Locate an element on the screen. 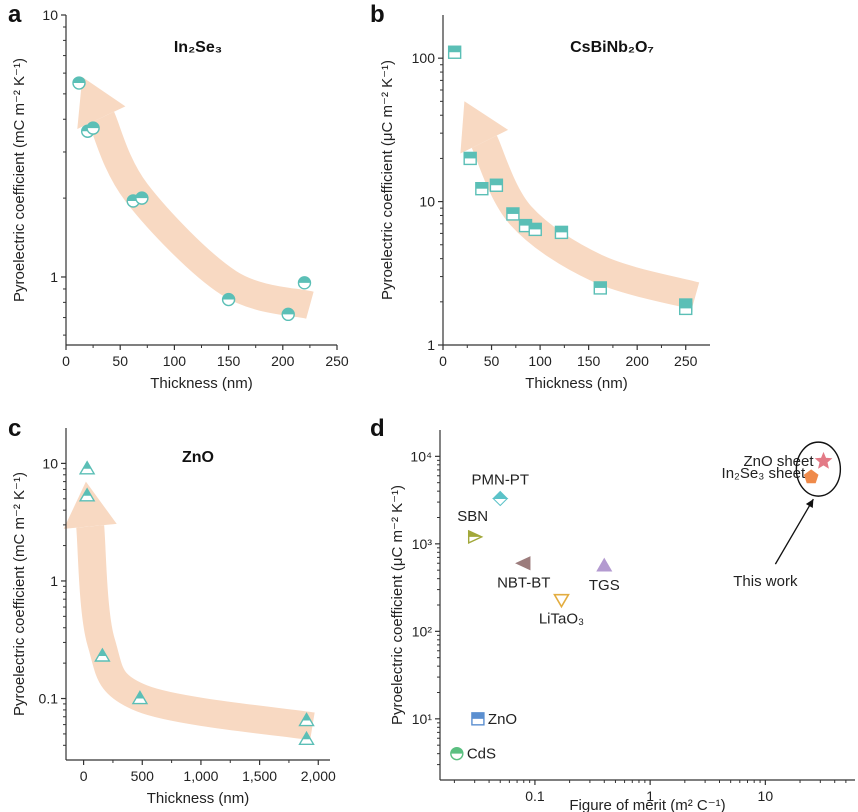  trend-arrow-head is located at coordinates (101, 103).